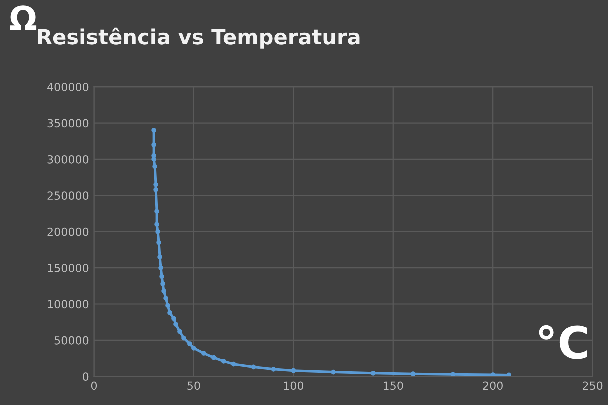  Describe the element at coordinates (23, 18) in the screenshot. I see `y-axis-title: Ω` at that location.